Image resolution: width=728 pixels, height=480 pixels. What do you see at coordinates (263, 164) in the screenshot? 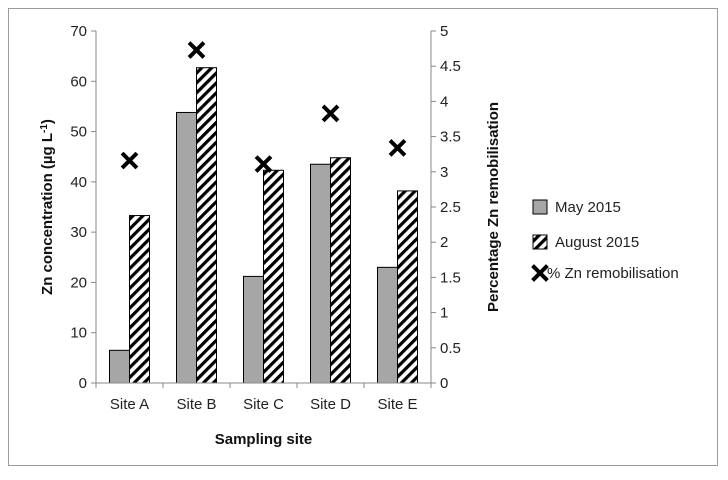
I see `point-zn-remobilisation-site-c` at bounding box center [263, 164].